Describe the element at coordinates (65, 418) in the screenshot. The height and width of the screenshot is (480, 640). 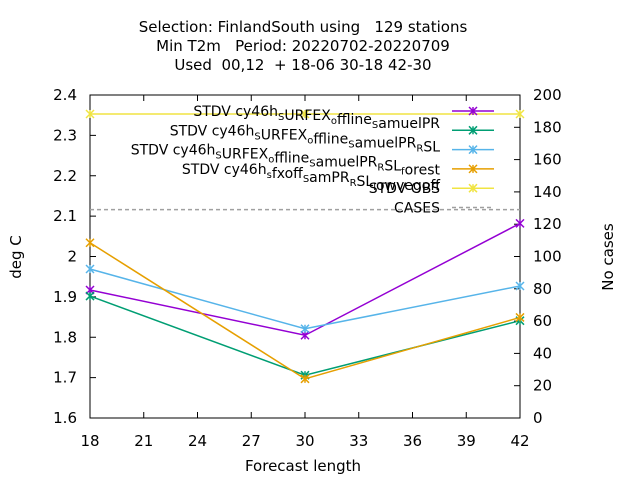
I see `y-tick-label: 1.6` at that location.